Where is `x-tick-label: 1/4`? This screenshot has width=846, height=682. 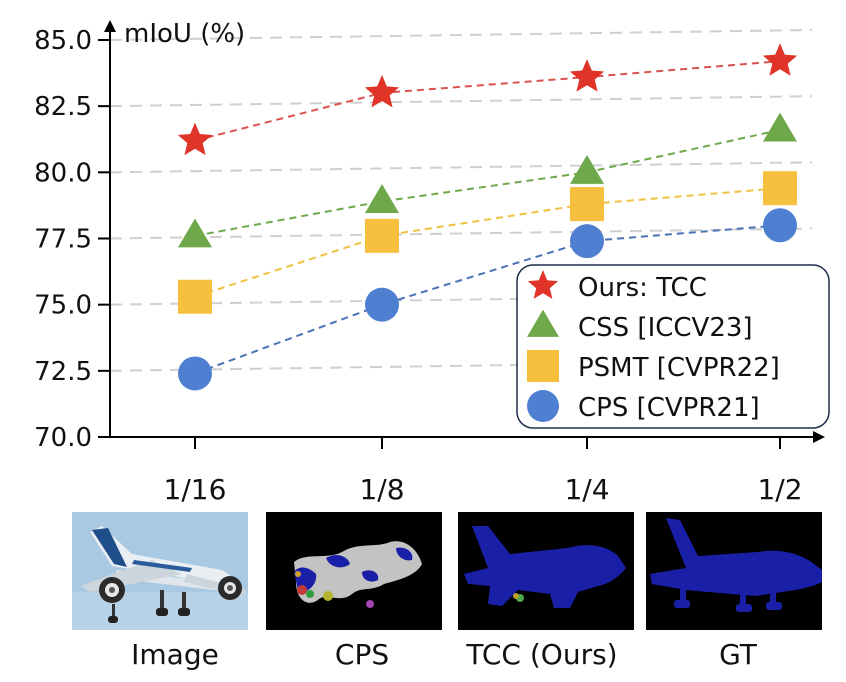
x-tick-label: 1/4 is located at coordinates (586, 489).